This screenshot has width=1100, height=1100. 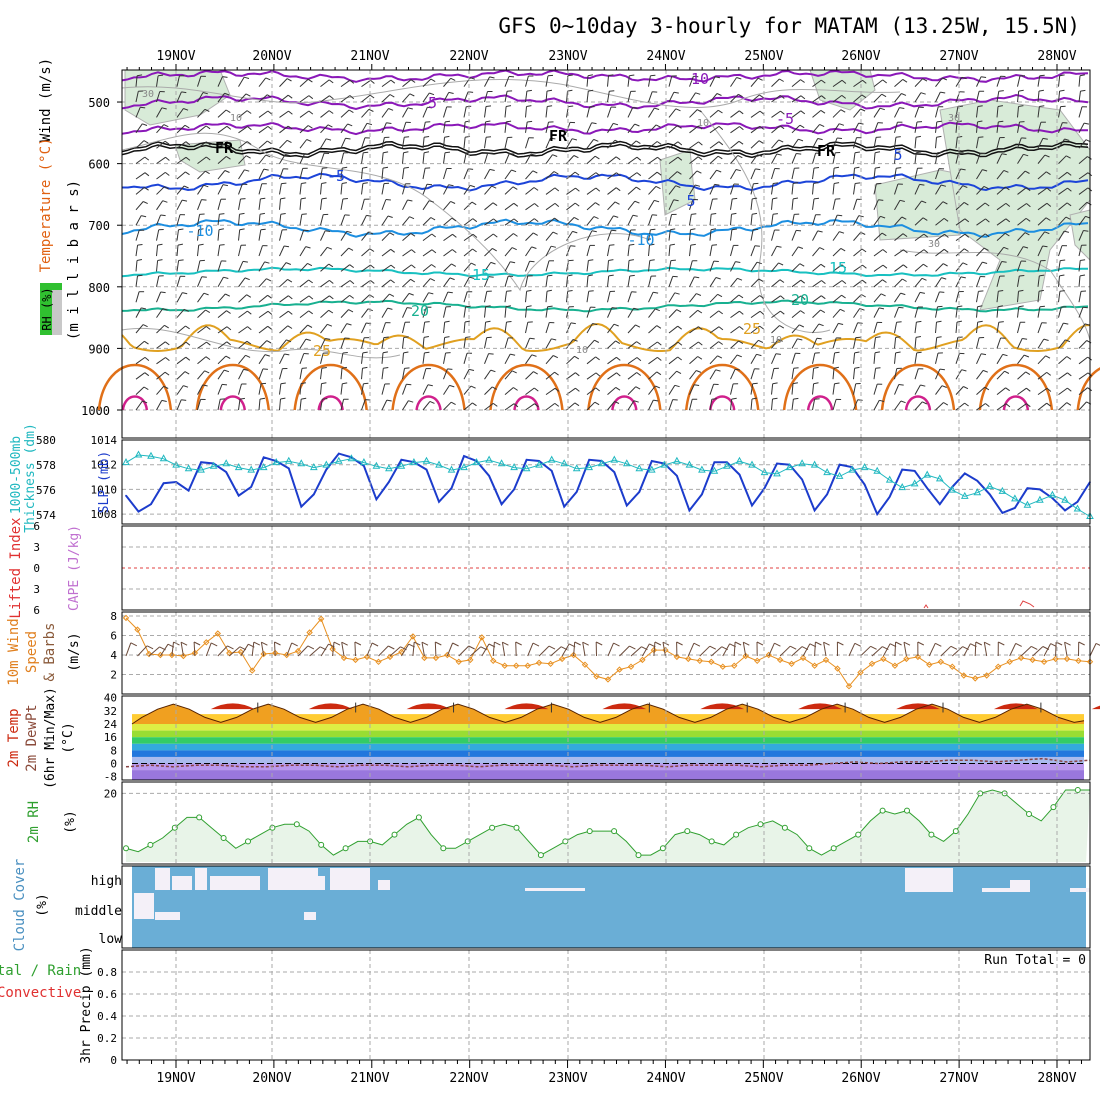 I want to click on contour-temp-minus5b, so click(x=604, y=128).